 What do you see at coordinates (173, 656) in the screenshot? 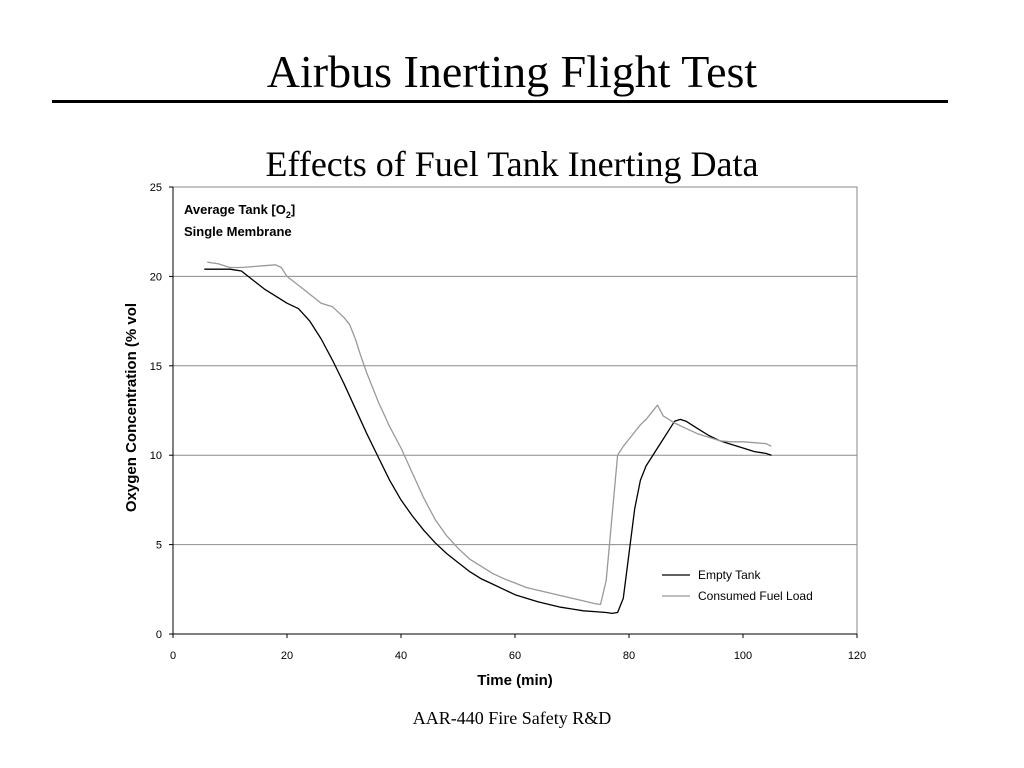
I see `x-tick-label-0: 0` at bounding box center [173, 656].